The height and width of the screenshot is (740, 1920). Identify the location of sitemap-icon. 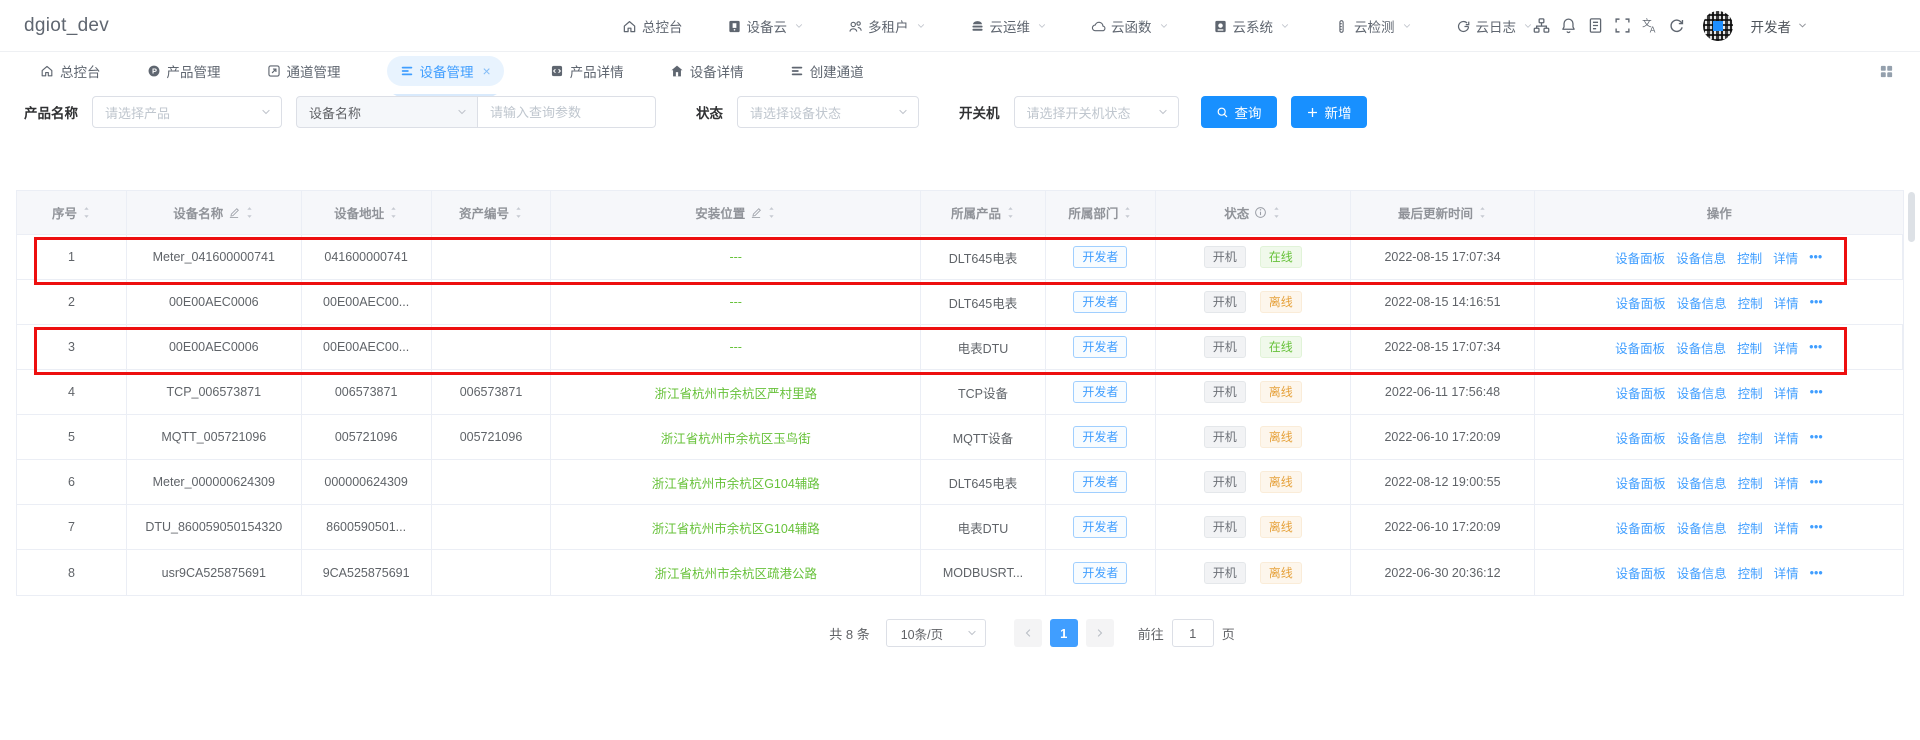
(1541, 25).